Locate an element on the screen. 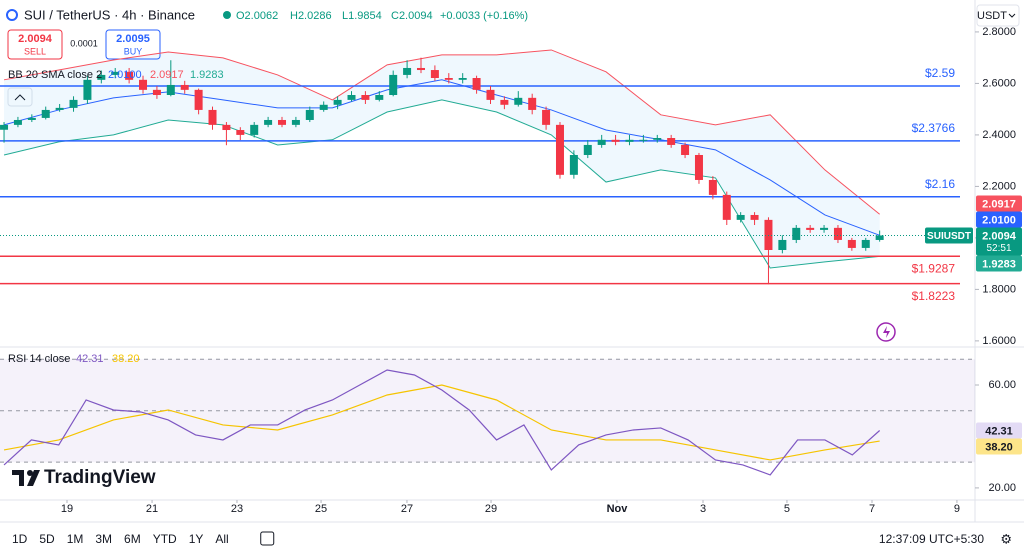 Image resolution: width=1024 pixels, height=555 pixels. currency-button is located at coordinates (998, 15).